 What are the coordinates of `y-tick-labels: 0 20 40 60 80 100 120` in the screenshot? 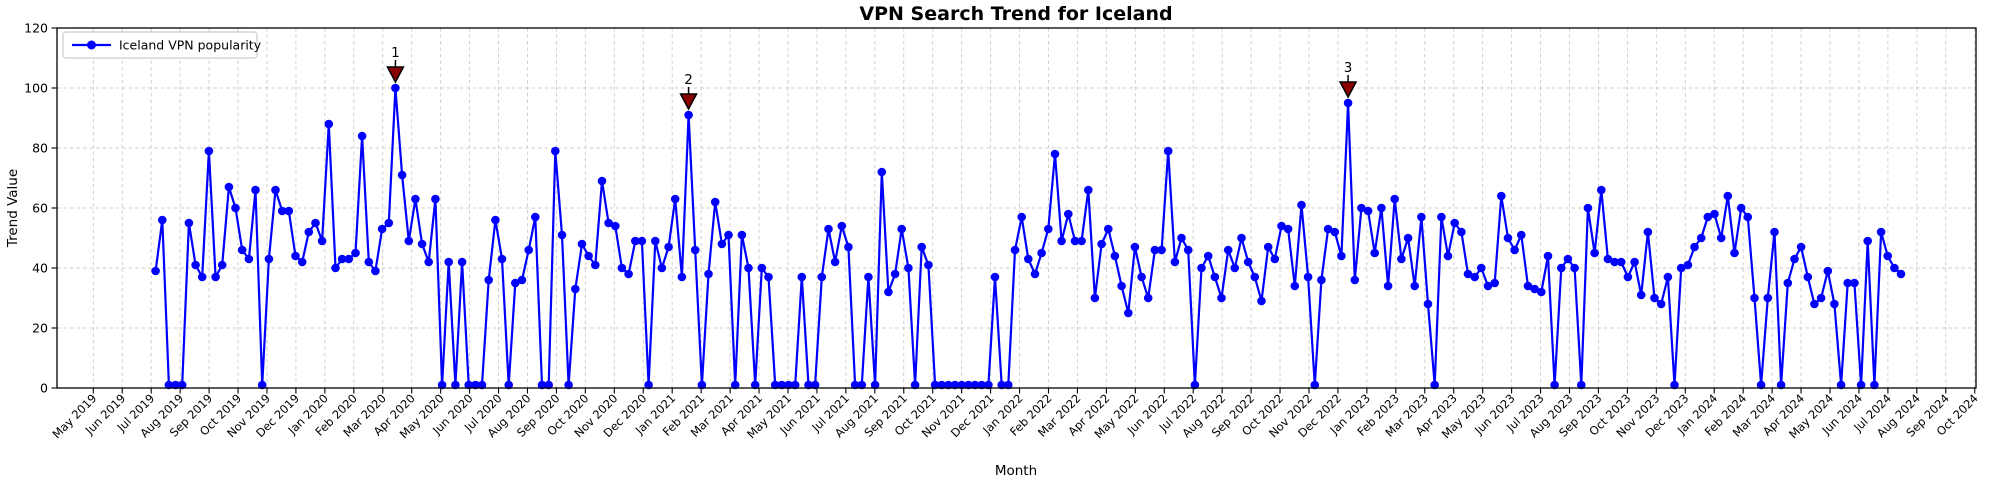 It's located at (36, 207).